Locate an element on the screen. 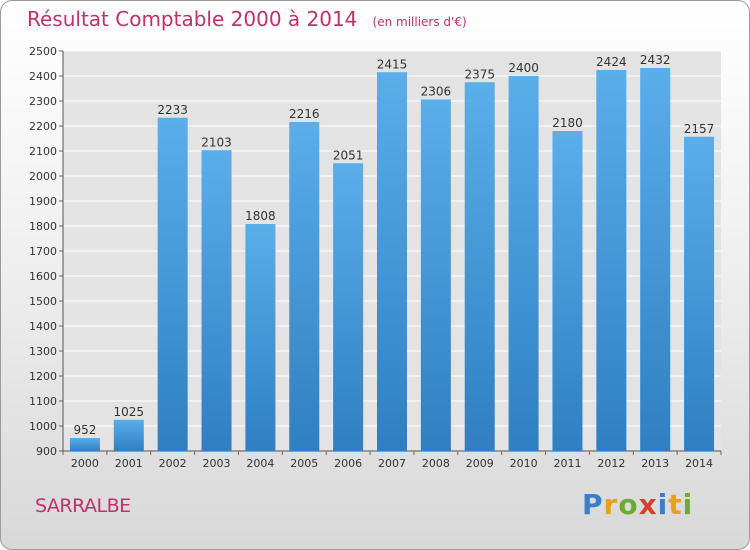  data-label: 2051 is located at coordinates (348, 155).